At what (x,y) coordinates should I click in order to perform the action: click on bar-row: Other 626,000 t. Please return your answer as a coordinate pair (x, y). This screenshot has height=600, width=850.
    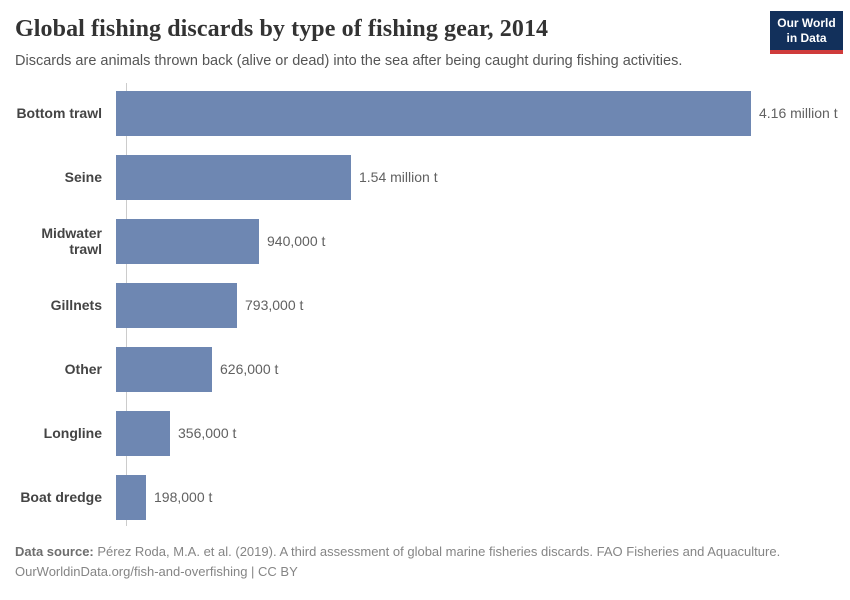
    Looking at the image, I should click on (425, 369).